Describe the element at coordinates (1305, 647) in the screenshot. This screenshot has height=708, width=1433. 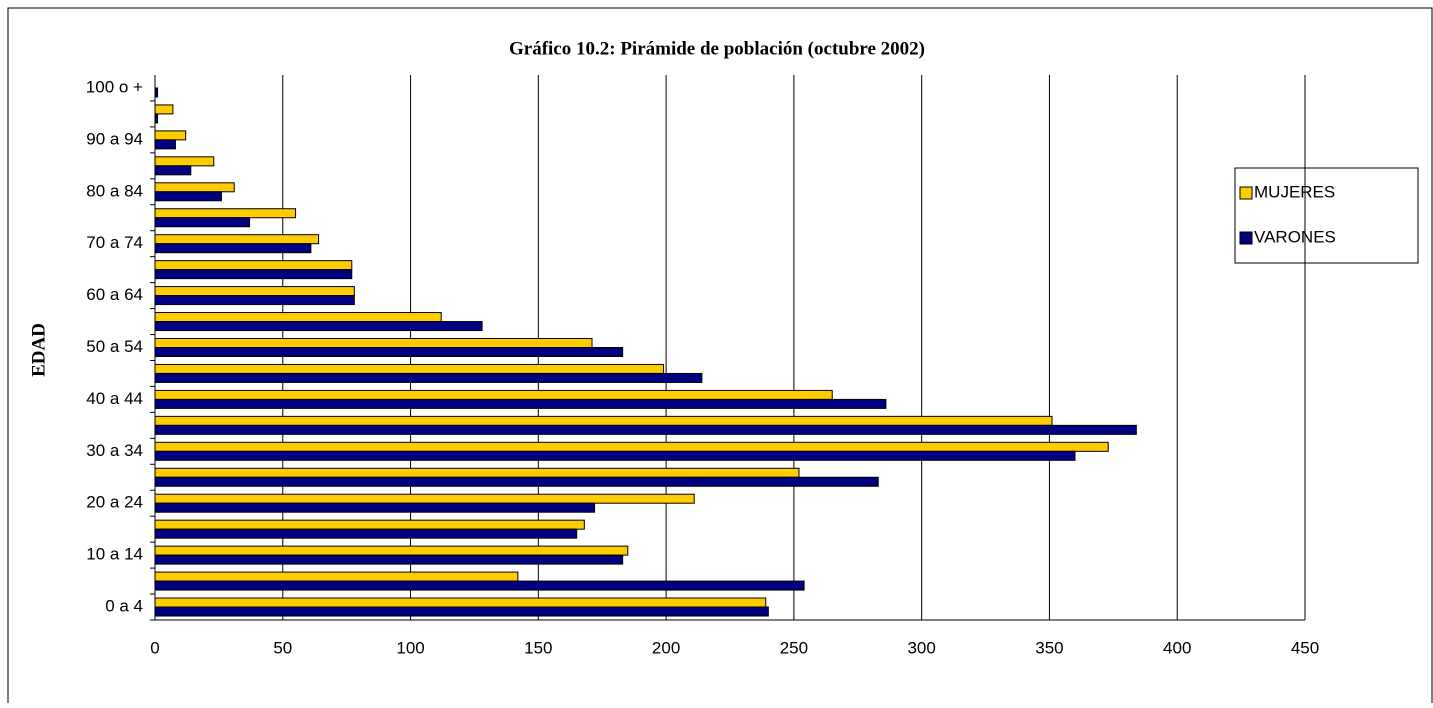
I see `x-tick-label: 450` at that location.